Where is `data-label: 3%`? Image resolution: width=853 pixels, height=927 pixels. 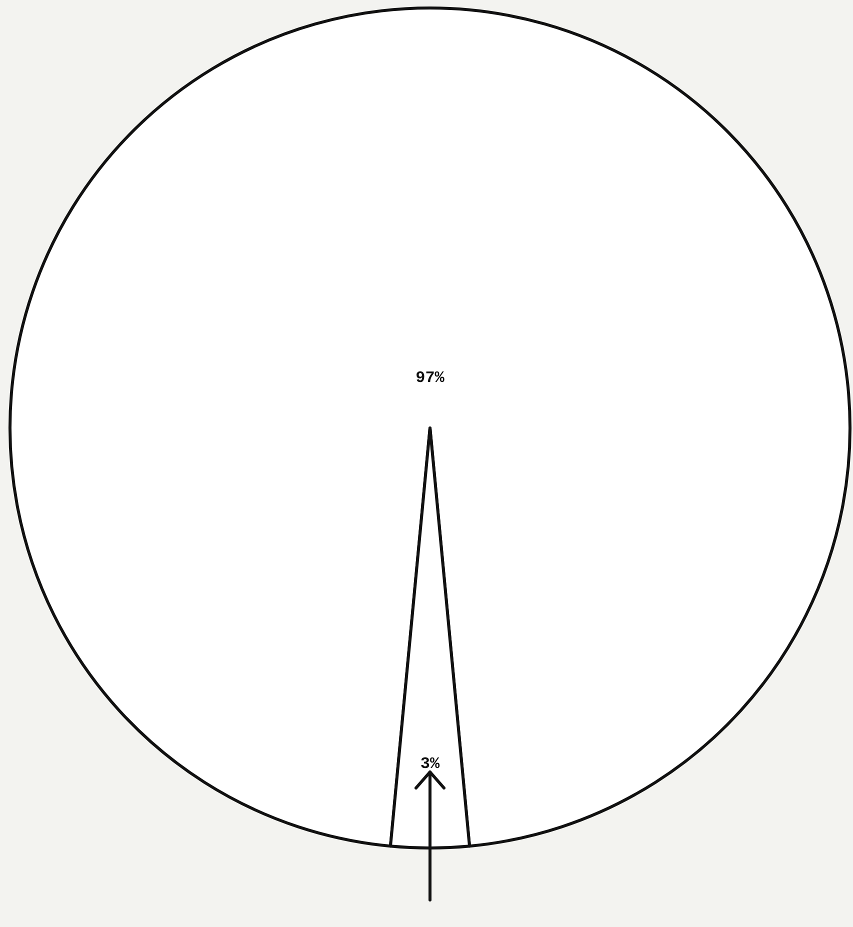 data-label: 3% is located at coordinates (430, 764).